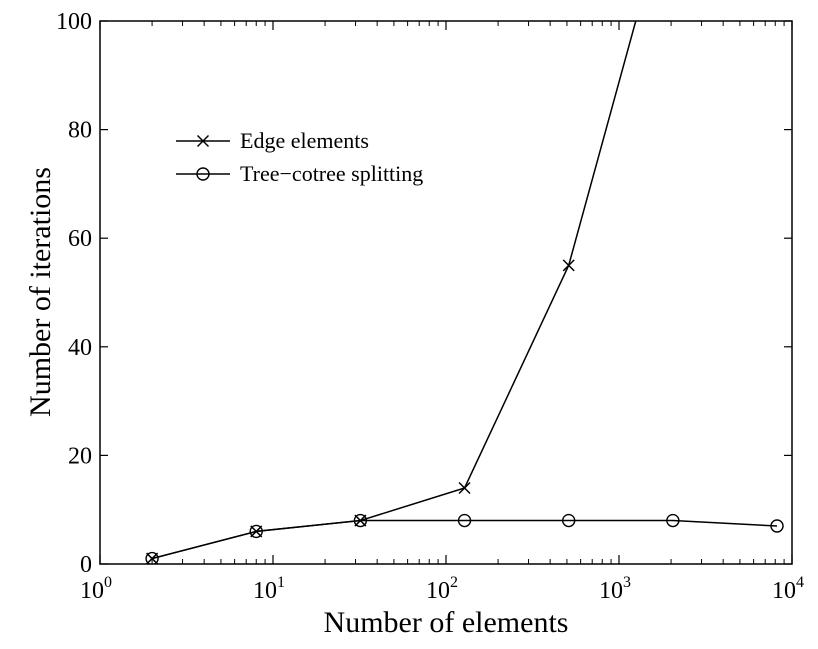  I want to click on y-tick-label: 20, so click(80, 456).